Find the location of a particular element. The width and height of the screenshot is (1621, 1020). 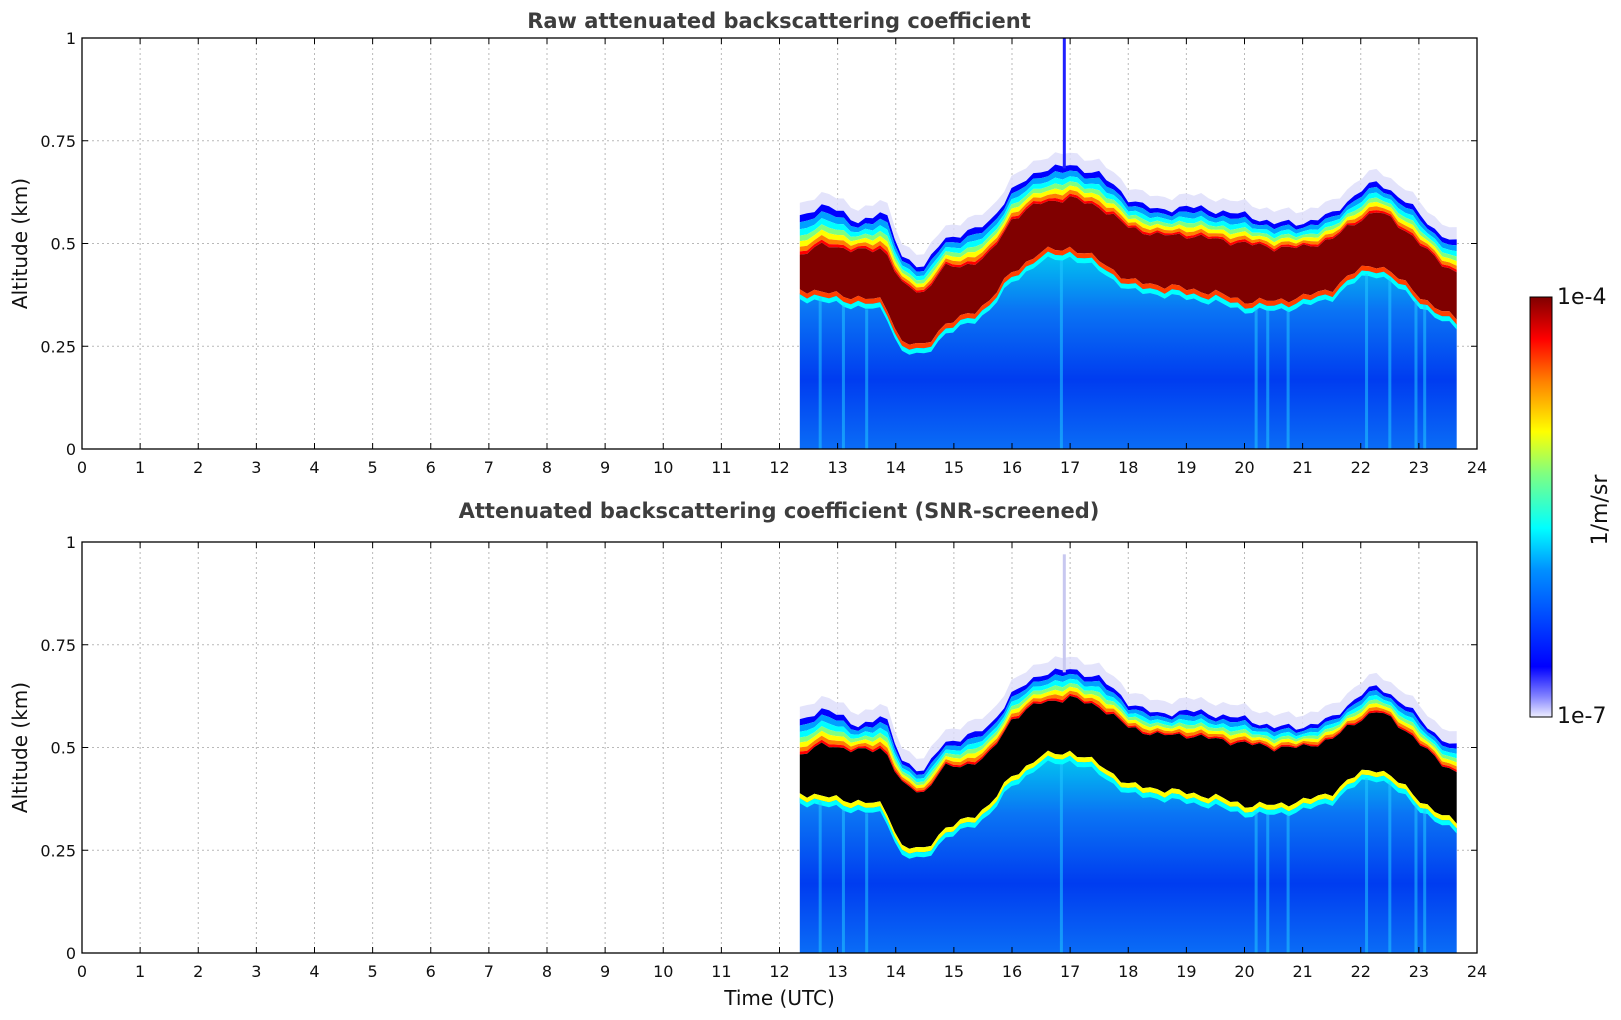

y-tick-label: 0 is located at coordinates (71, 953).